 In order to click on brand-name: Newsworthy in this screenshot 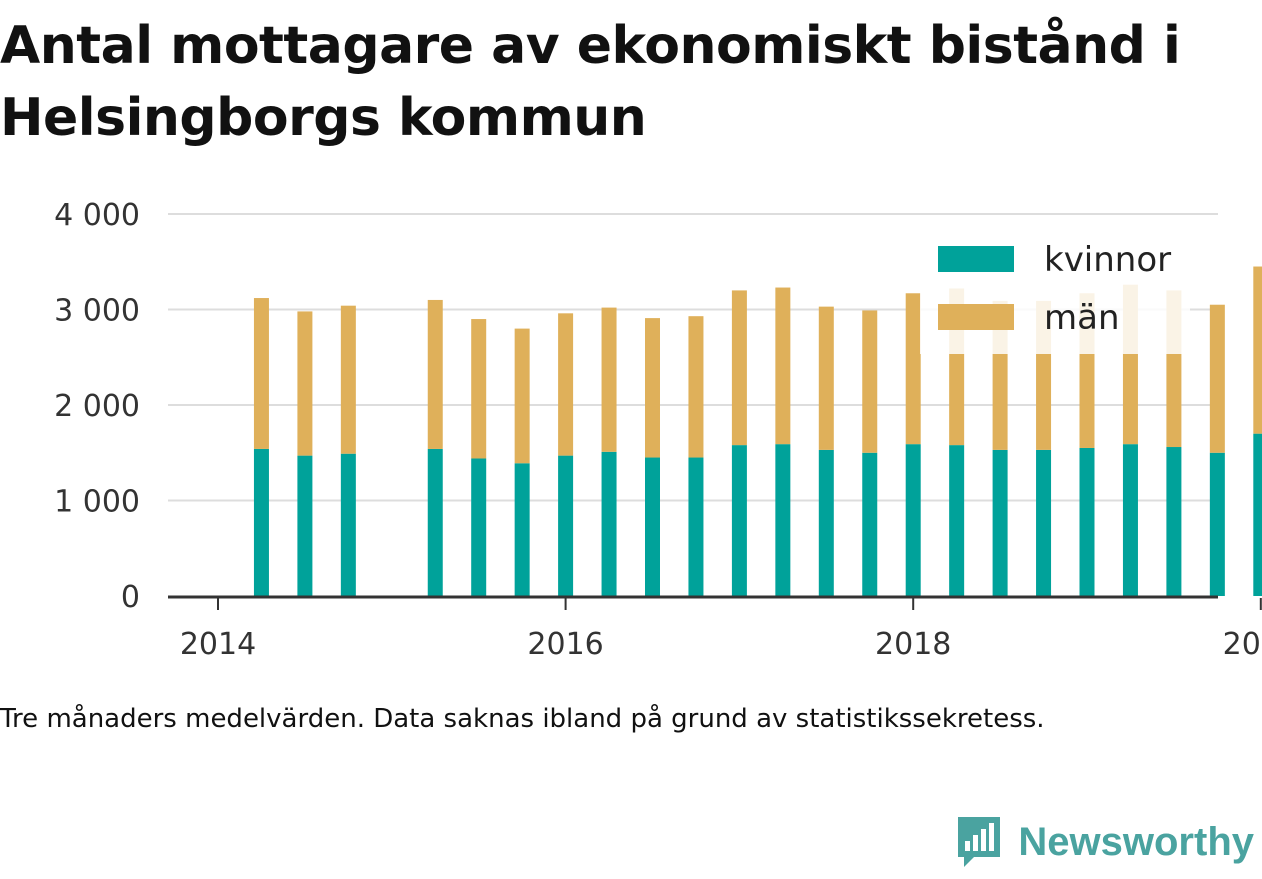, I will do `click(1136, 841)`.